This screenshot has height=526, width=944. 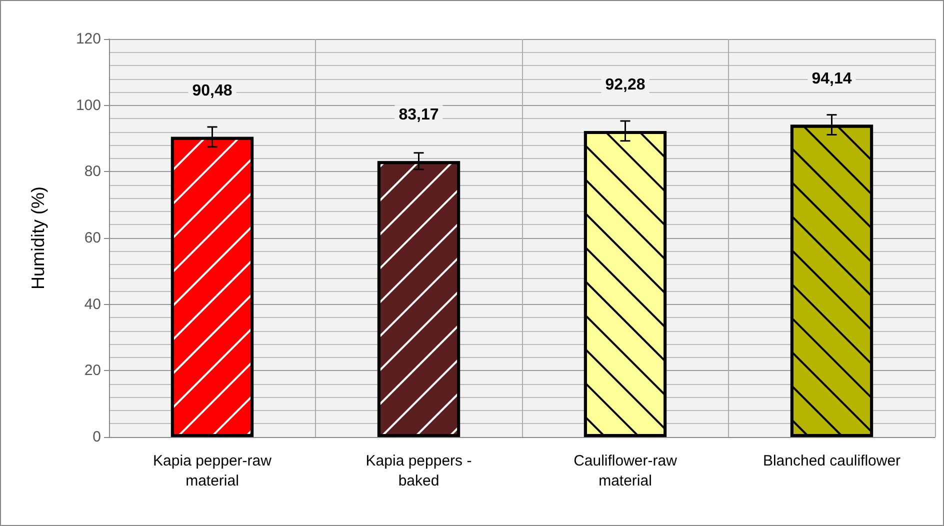 What do you see at coordinates (212, 471) in the screenshot?
I see `x-tick-label: Kapia pepper-raw material` at bounding box center [212, 471].